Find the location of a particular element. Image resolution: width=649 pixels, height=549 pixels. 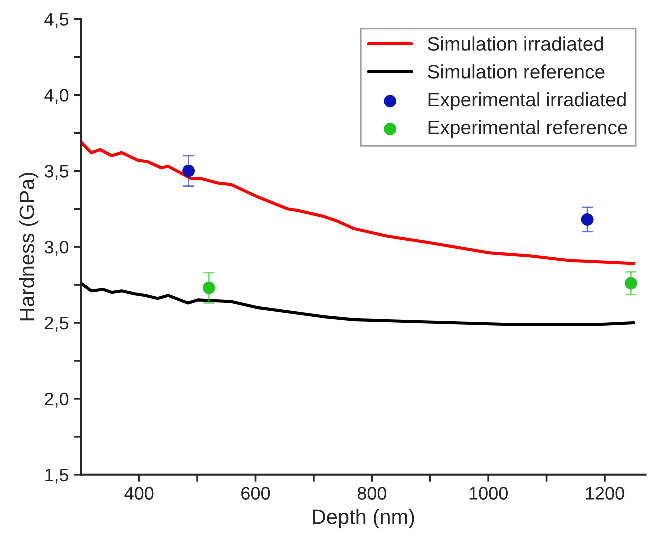

x-tick-label: 600 is located at coordinates (256, 493).